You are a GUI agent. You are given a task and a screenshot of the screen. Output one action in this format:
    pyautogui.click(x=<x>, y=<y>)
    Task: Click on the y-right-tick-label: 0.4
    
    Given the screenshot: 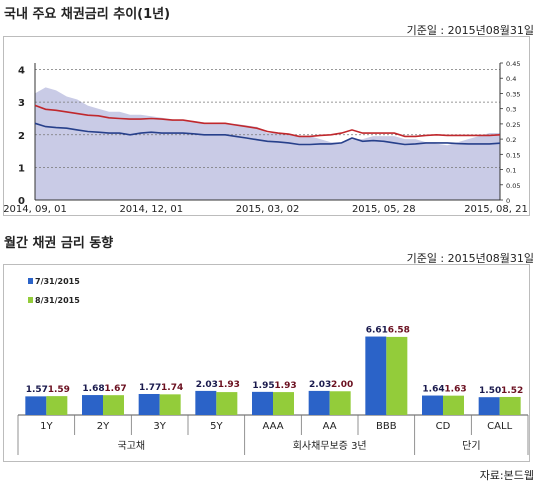 What is the action you would take?
    pyautogui.click(x=511, y=79)
    